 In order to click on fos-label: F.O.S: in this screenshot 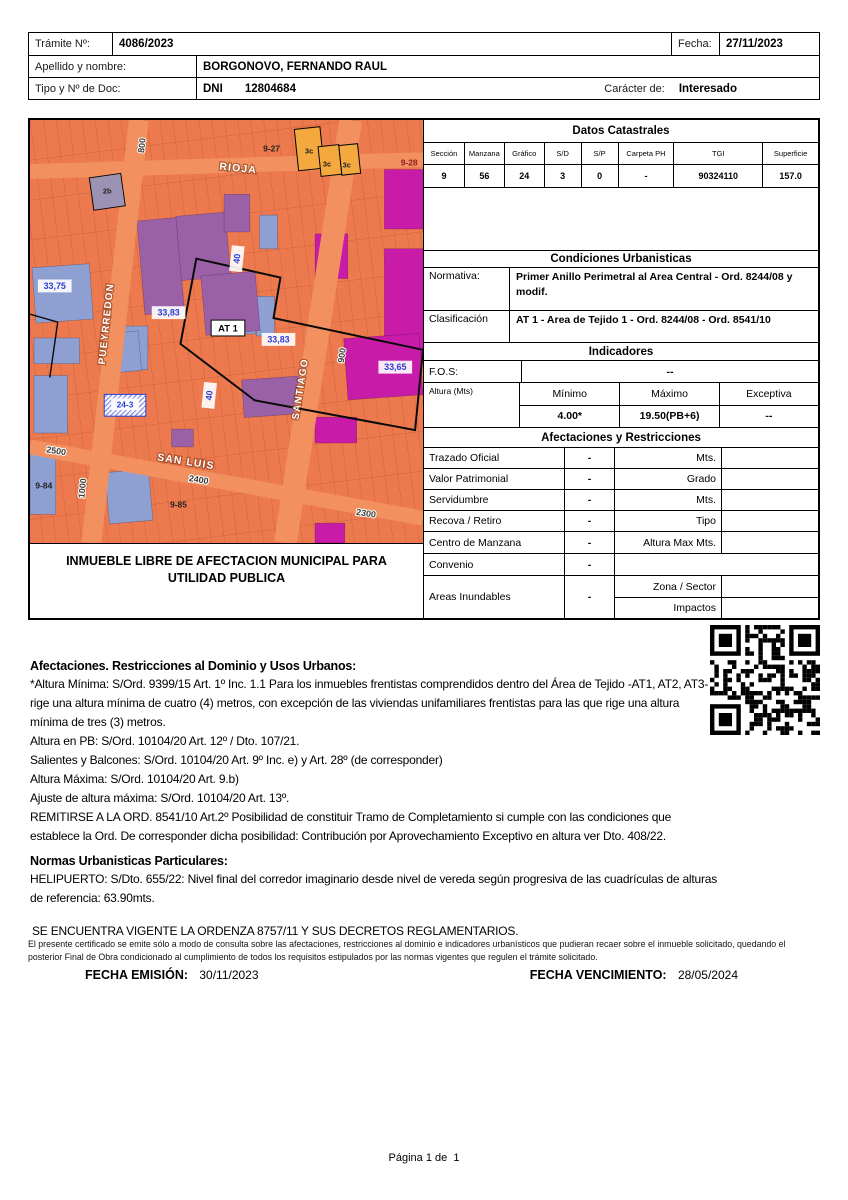, I will do `click(444, 371)`.